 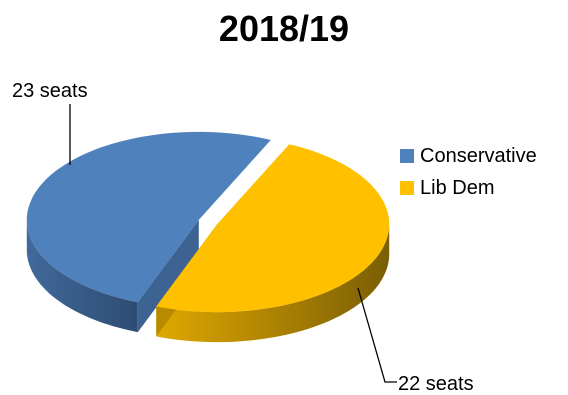 What do you see at coordinates (407, 188) in the screenshot?
I see `legend-swatch-lib-dem` at bounding box center [407, 188].